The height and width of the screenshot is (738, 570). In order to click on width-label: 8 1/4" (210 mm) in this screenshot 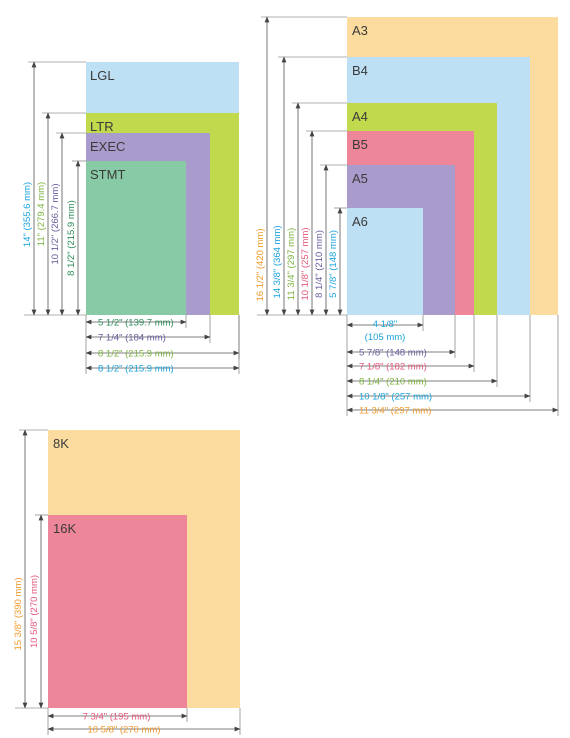, I will do `click(393, 382)`.